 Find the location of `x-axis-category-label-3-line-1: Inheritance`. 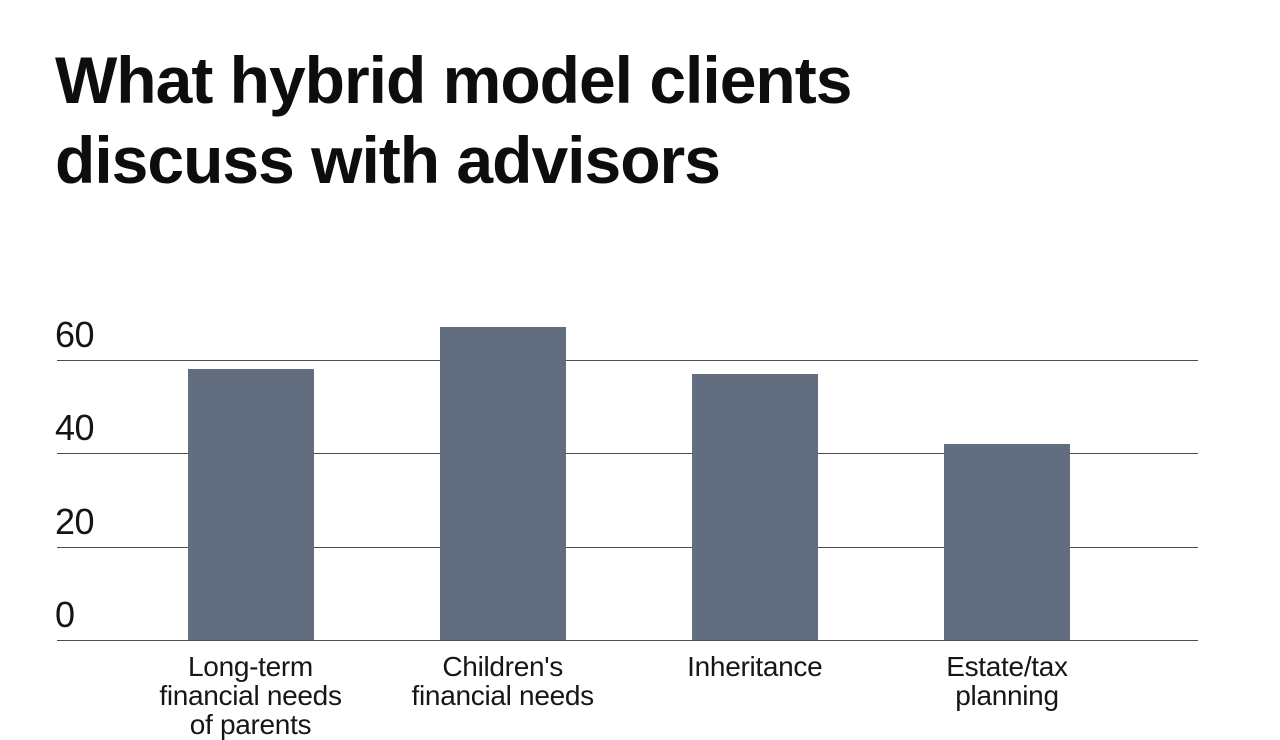

x-axis-category-label-3-line-1: Inheritance is located at coordinates (755, 666).